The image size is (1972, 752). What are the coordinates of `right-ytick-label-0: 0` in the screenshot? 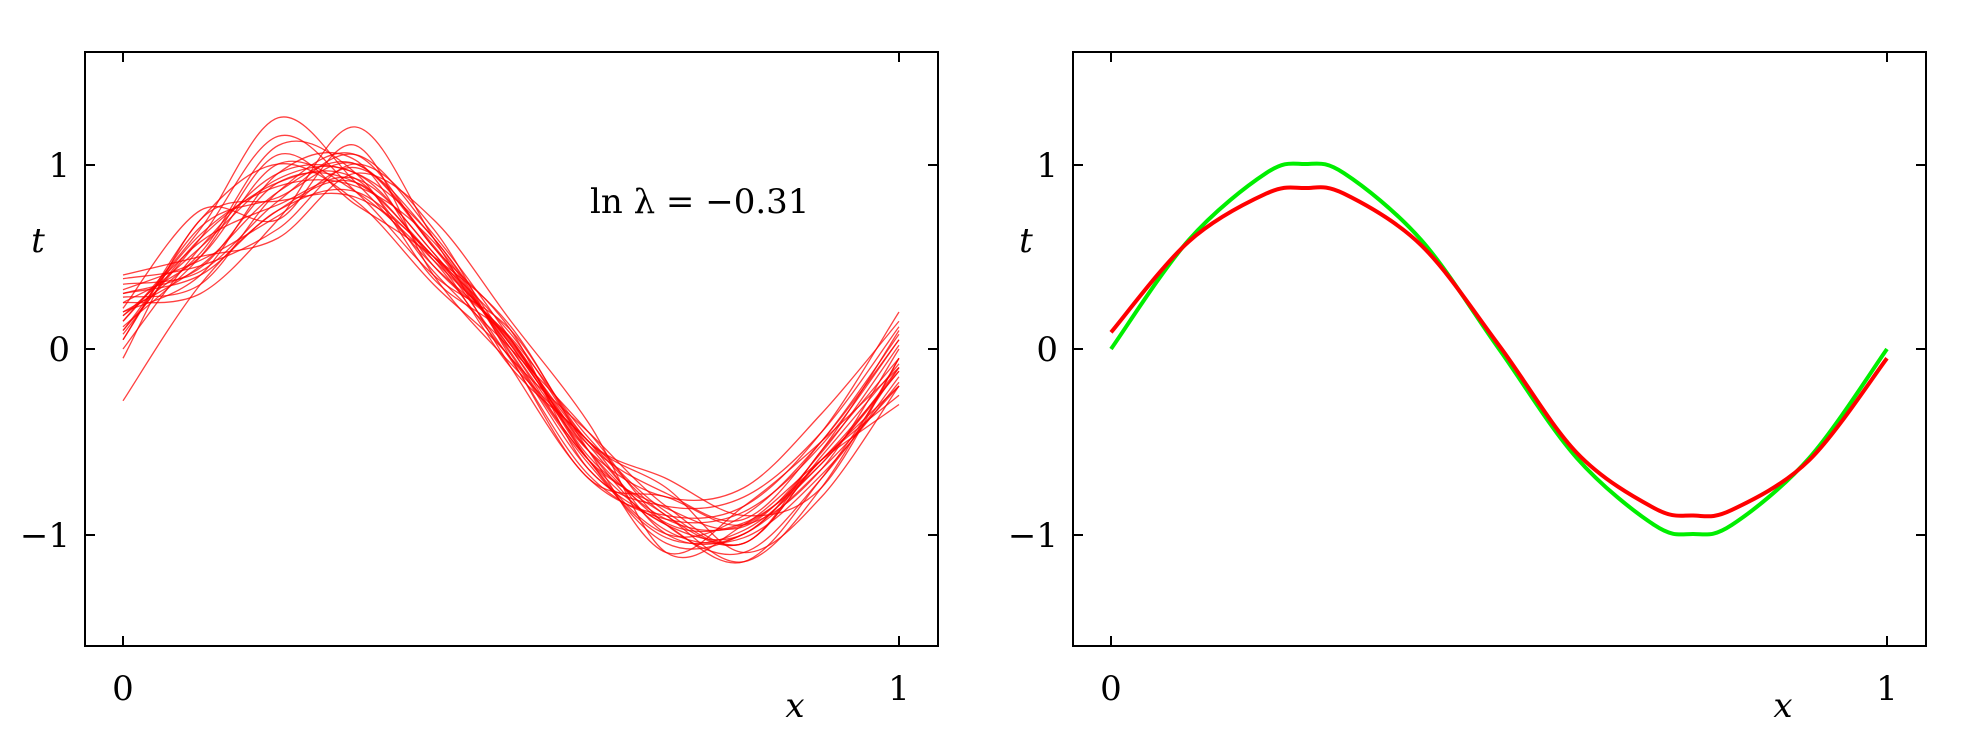 It's located at (1047, 350).